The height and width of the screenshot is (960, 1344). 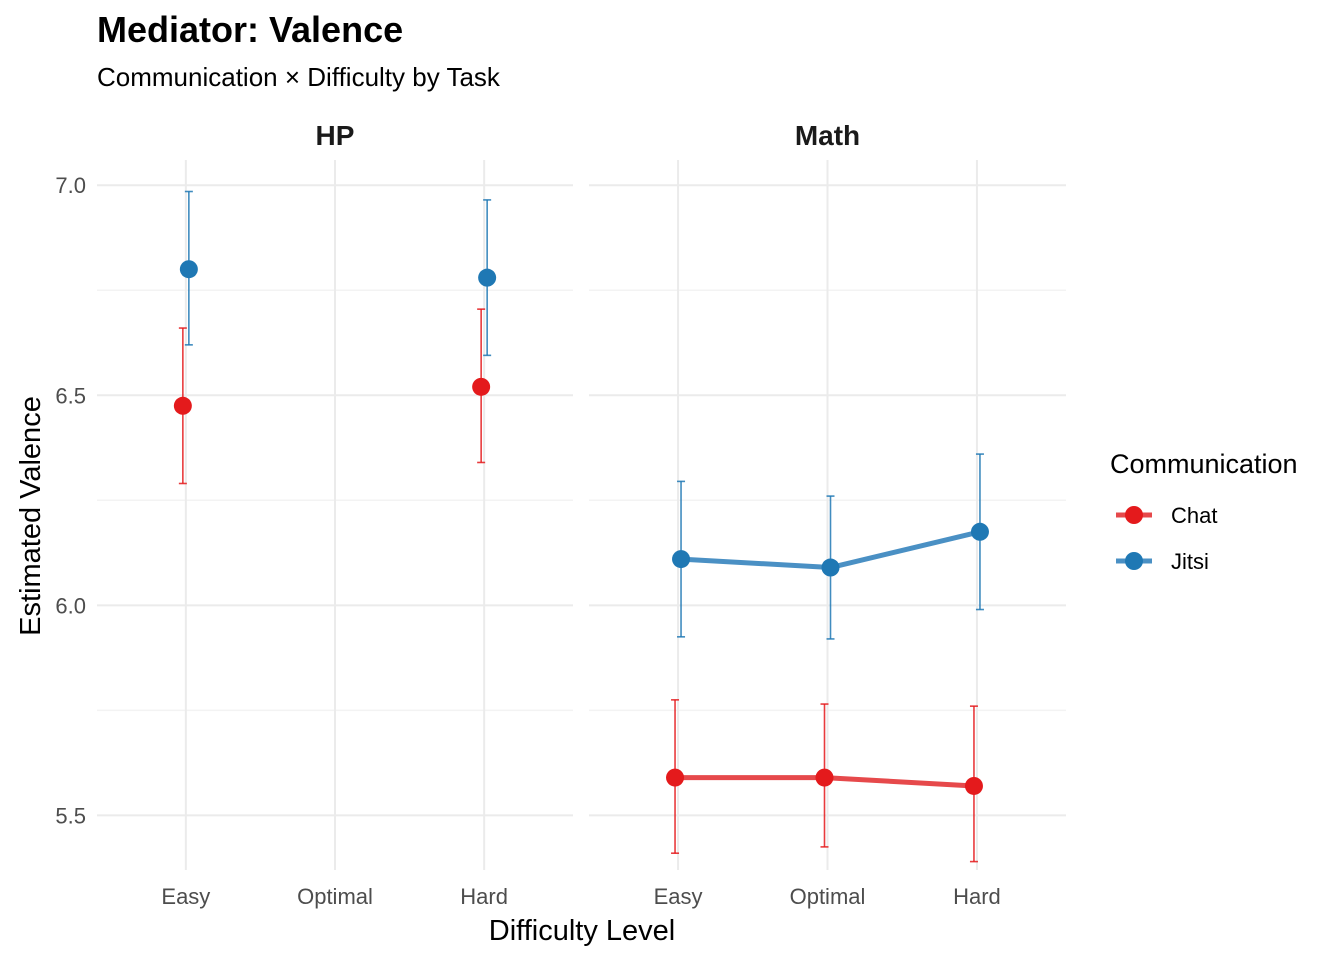 I want to click on y-axis-title: Estimated Valence, so click(x=31, y=516).